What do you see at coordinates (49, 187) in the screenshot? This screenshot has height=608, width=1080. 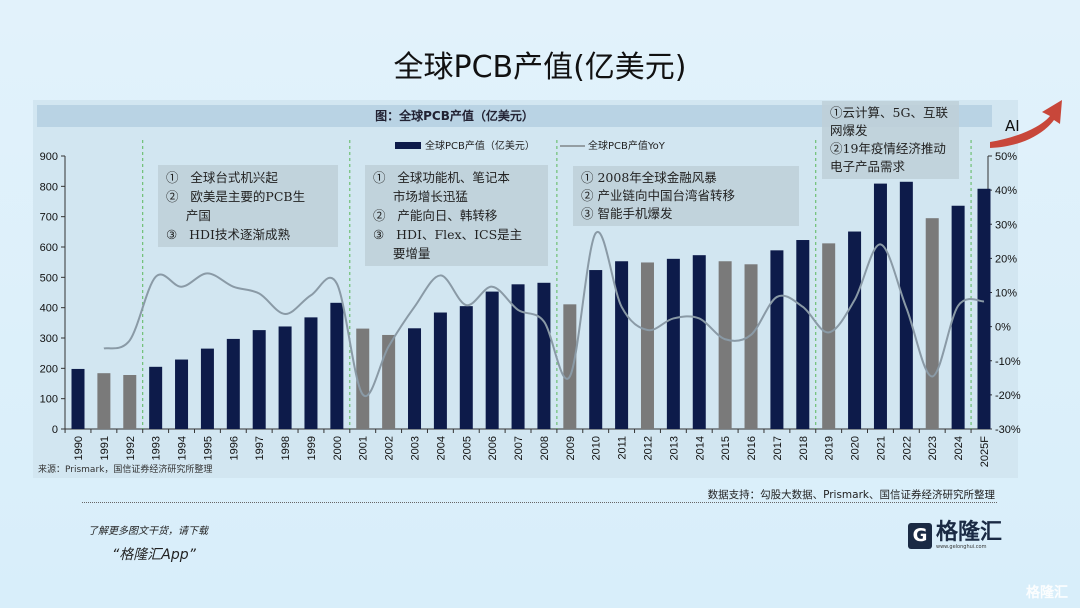 I see `left-tick-label: 800` at bounding box center [49, 187].